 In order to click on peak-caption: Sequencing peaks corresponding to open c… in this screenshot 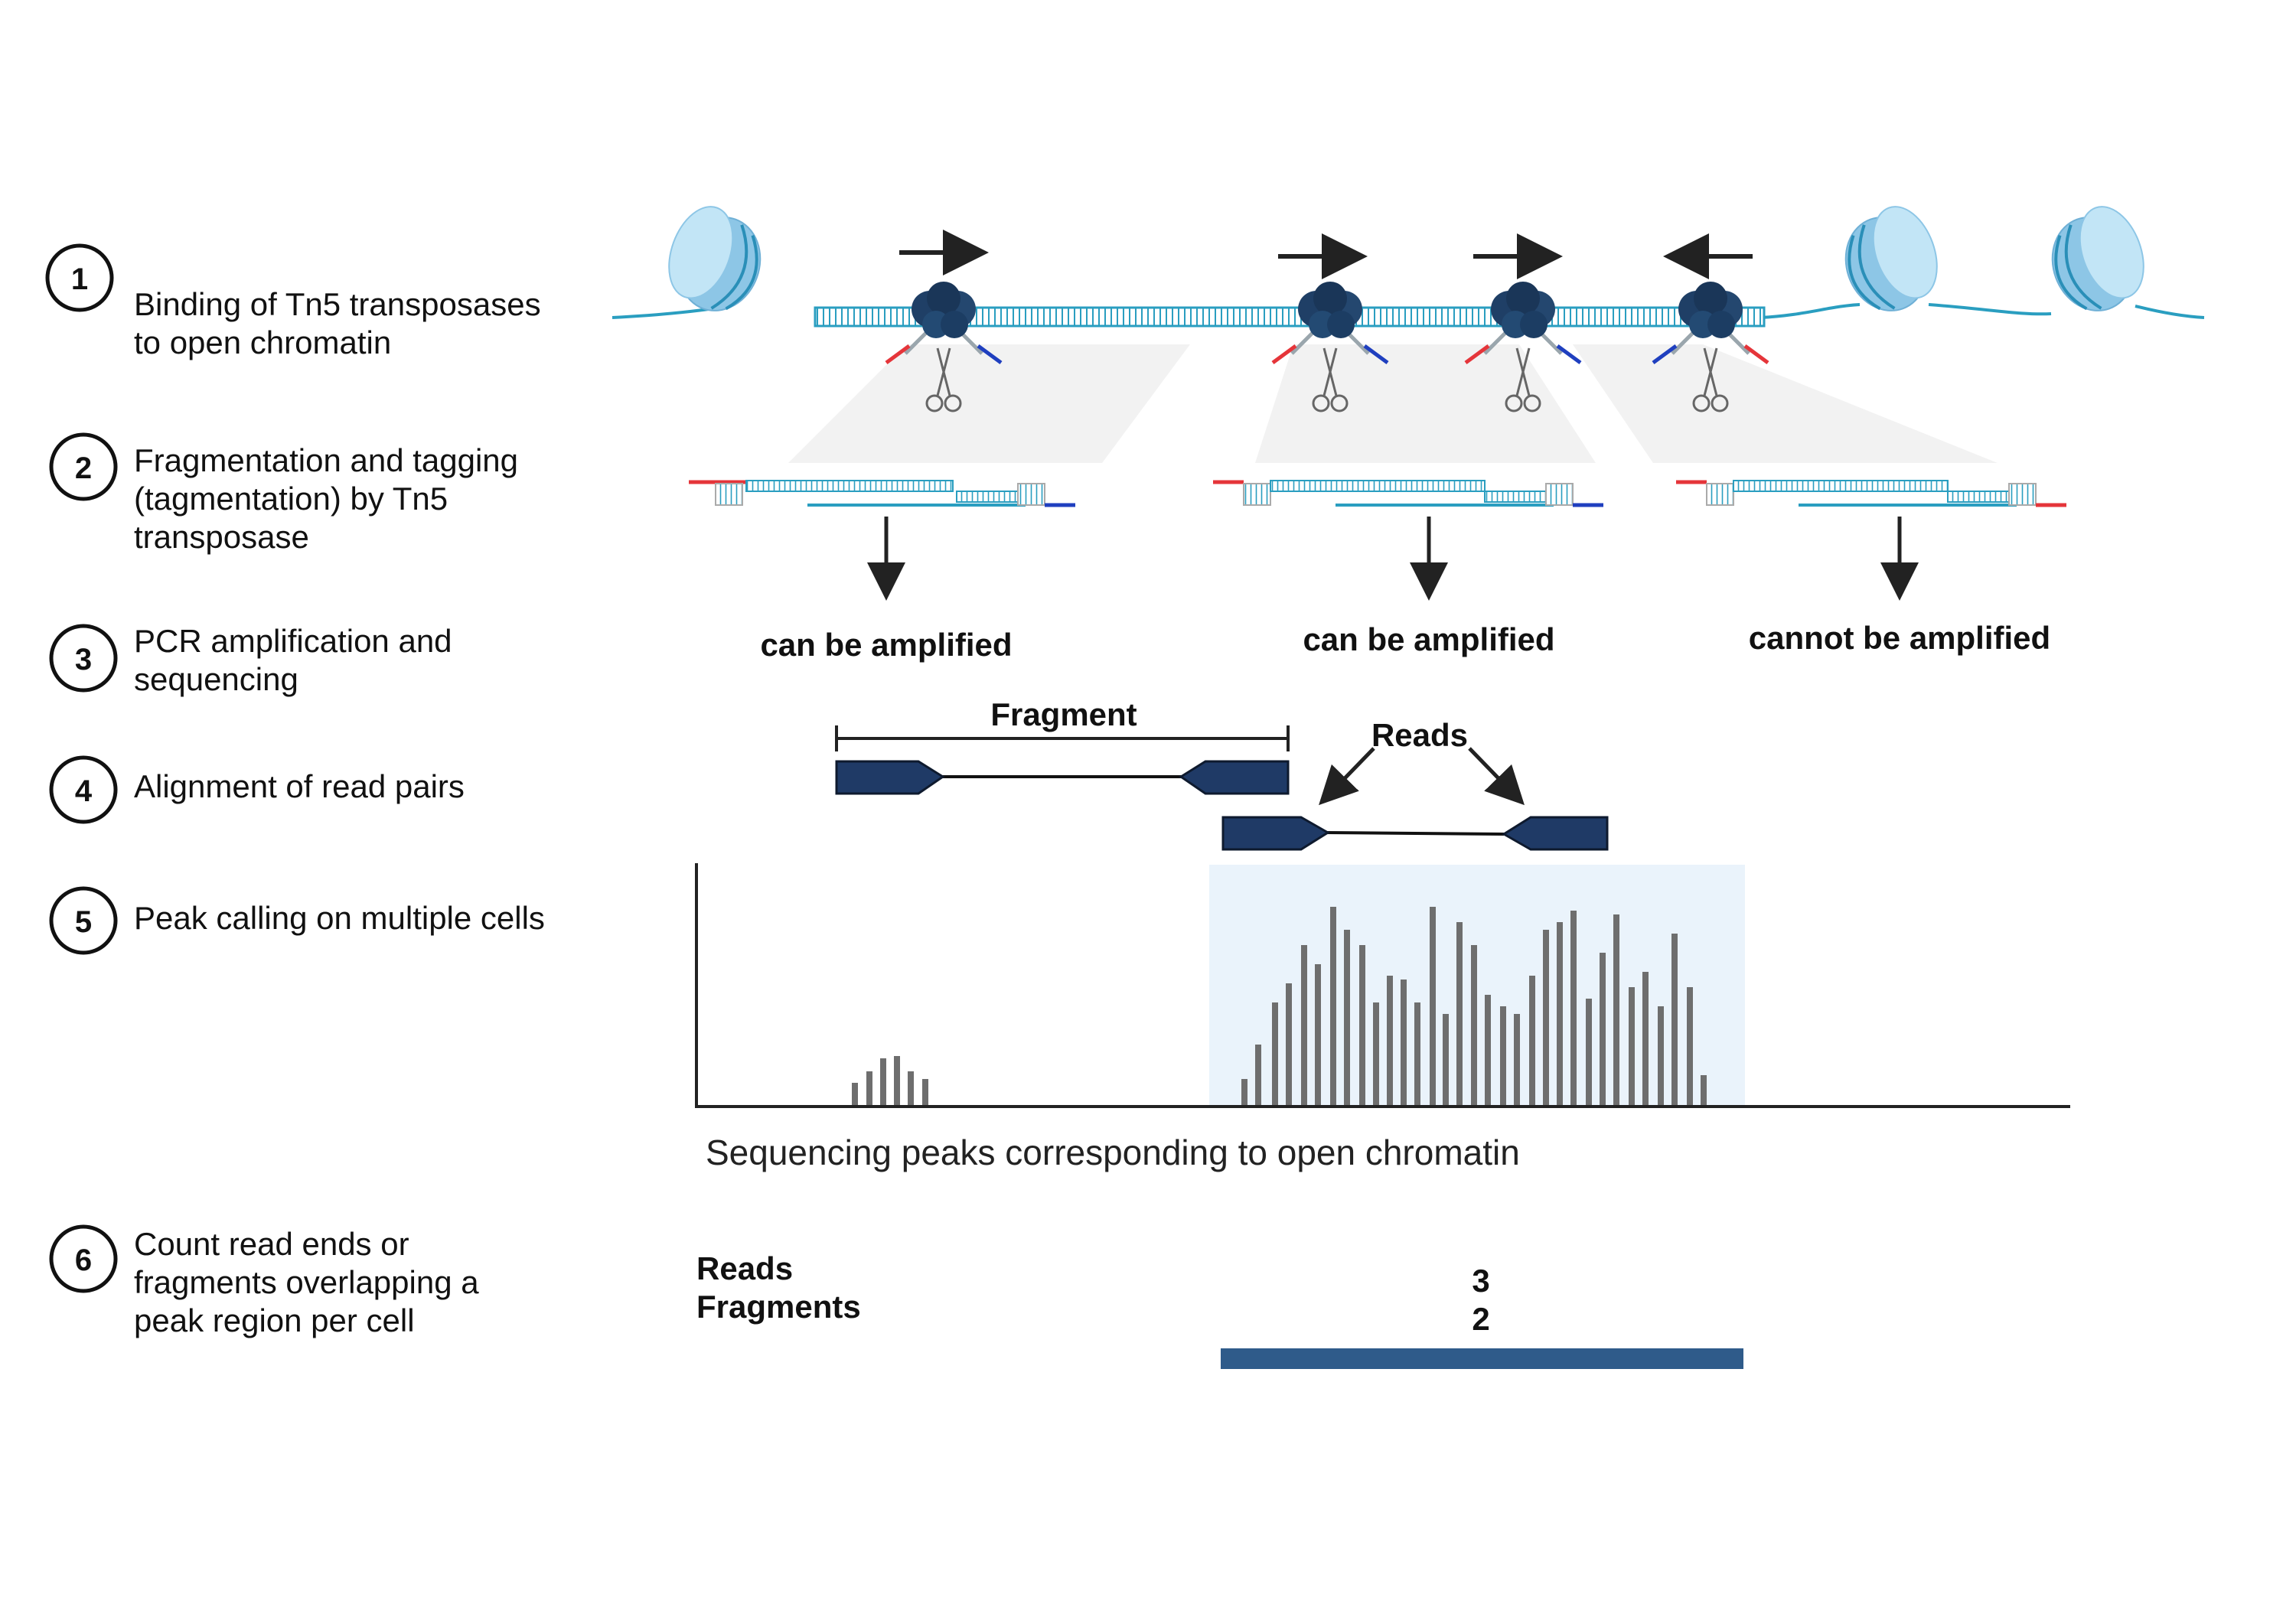, I will do `click(1113, 1152)`.